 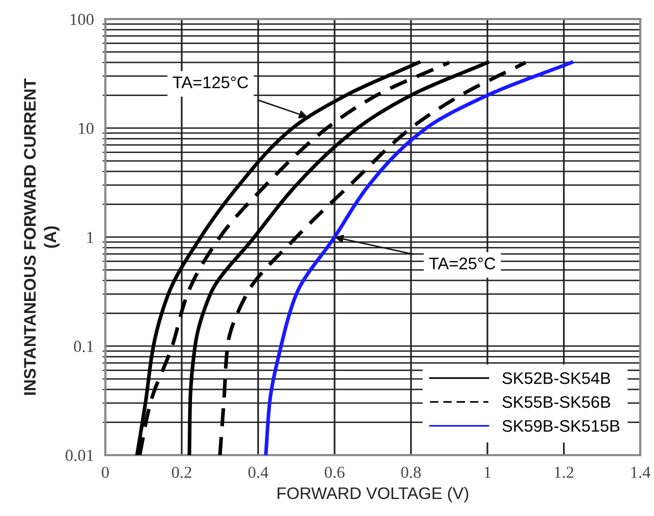 What do you see at coordinates (80, 456) in the screenshot?
I see `y-tick-label: 0.01` at bounding box center [80, 456].